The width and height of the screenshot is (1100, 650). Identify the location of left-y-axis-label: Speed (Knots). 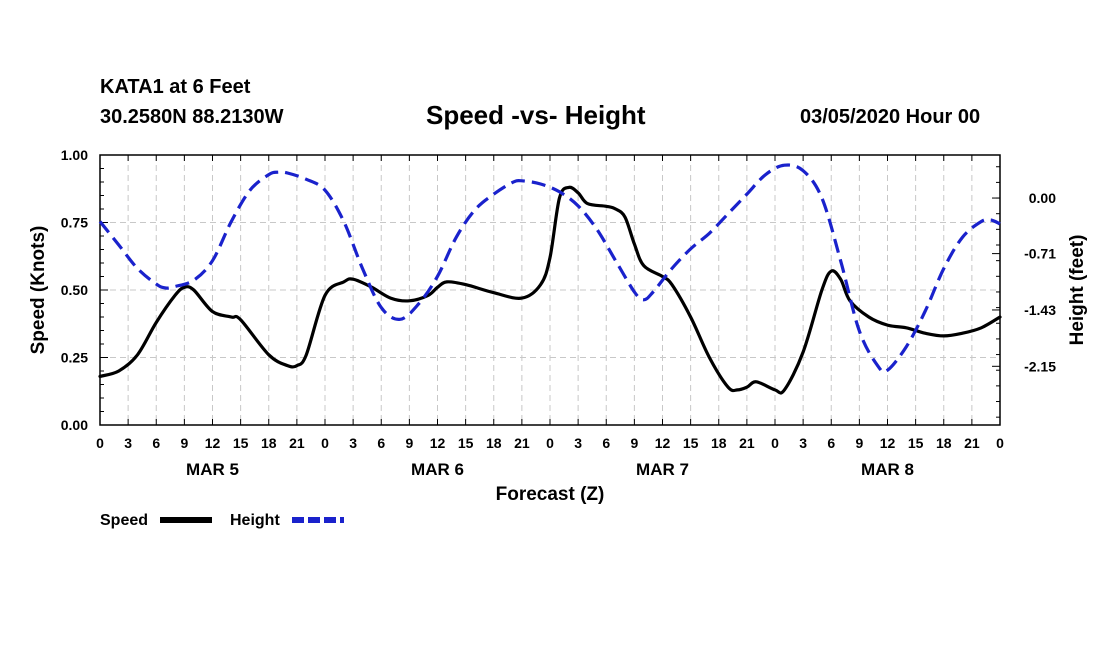
(38, 290).